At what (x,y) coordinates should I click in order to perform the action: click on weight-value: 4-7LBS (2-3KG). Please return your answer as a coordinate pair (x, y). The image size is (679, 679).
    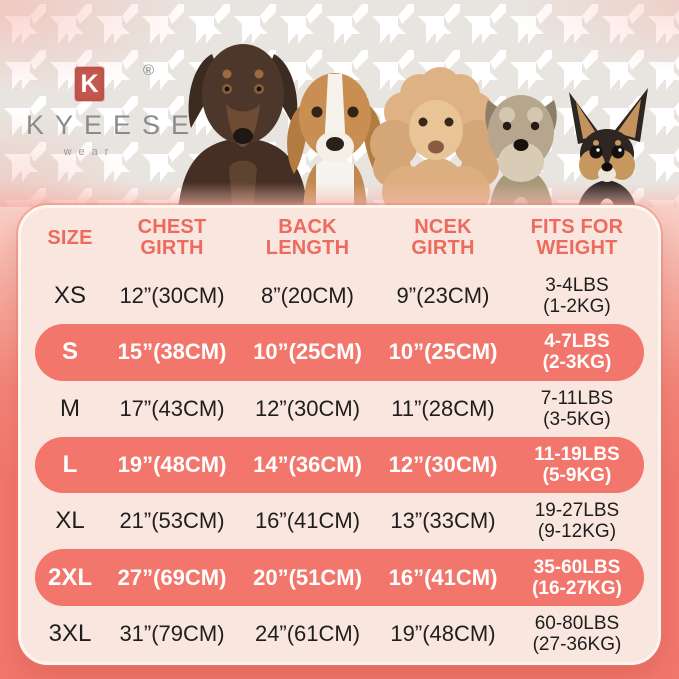
    Looking at the image, I should click on (577, 352).